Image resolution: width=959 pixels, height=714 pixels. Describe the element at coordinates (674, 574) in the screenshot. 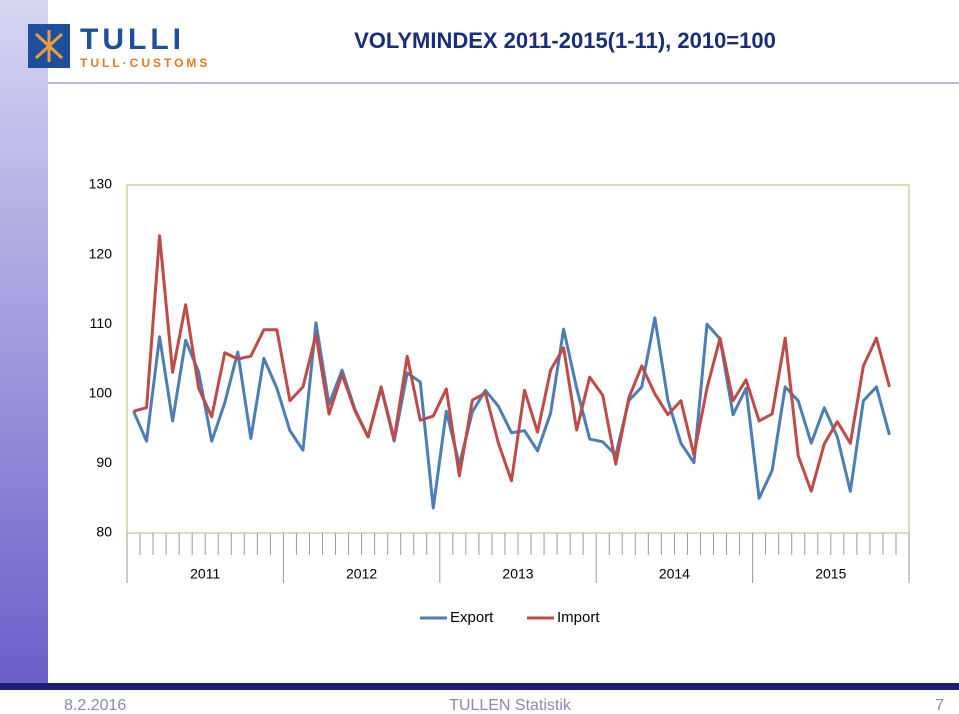

I see `x-group-label: 2014` at that location.